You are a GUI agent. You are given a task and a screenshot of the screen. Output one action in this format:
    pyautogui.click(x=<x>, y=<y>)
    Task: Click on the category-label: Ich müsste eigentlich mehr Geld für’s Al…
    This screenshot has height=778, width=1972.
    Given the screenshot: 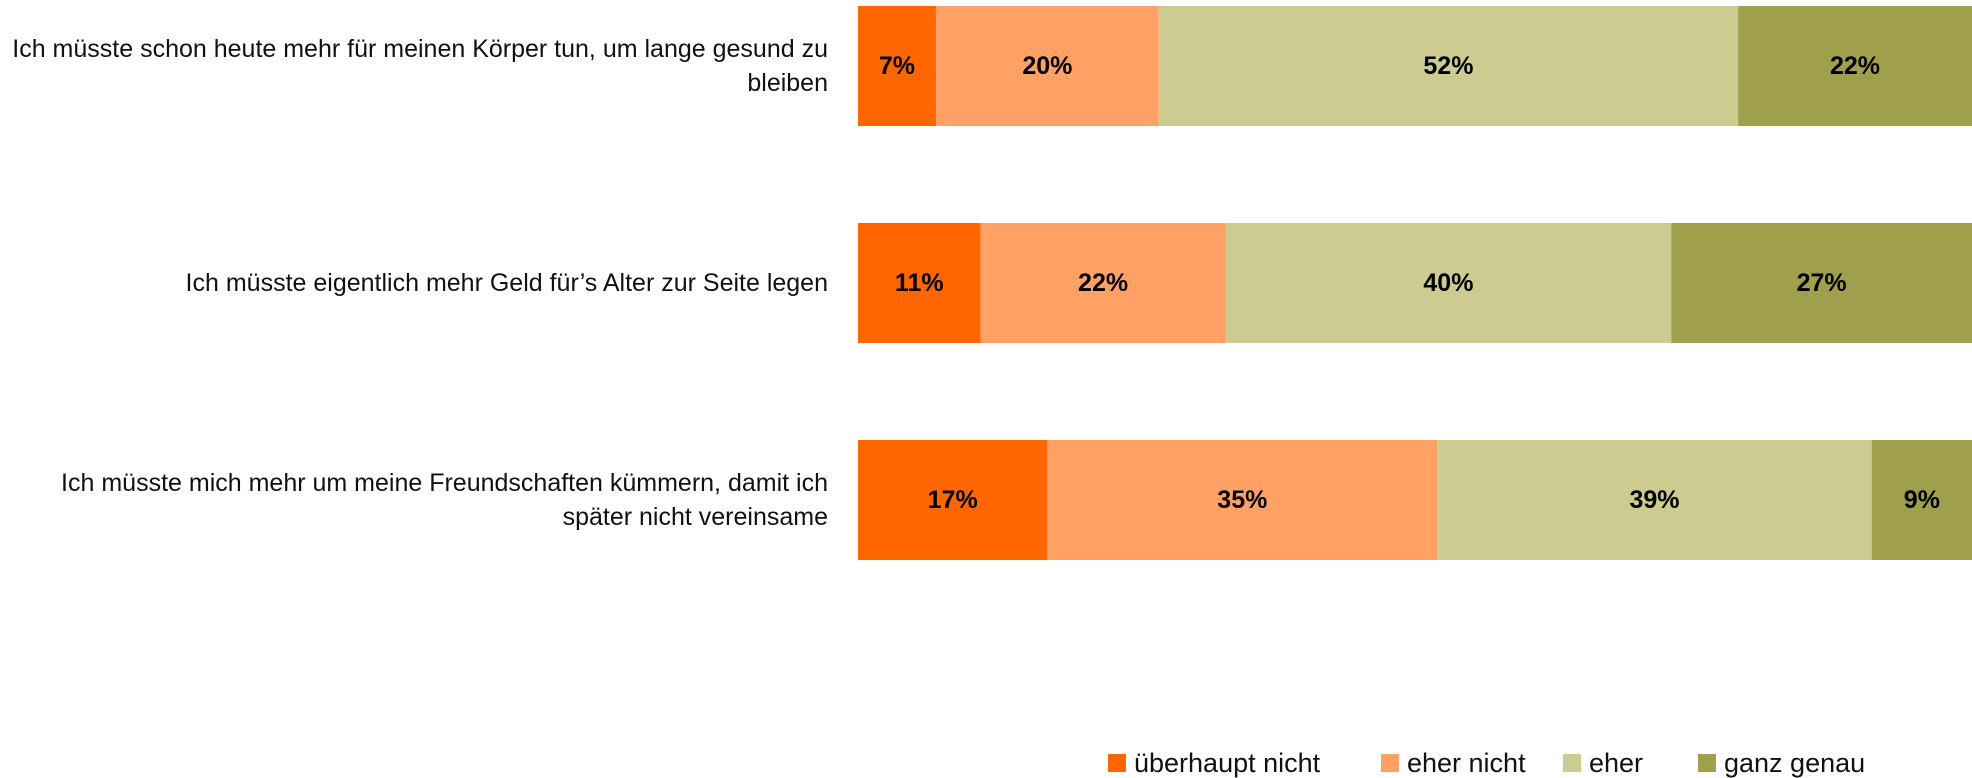 What is the action you would take?
    pyautogui.click(x=414, y=283)
    